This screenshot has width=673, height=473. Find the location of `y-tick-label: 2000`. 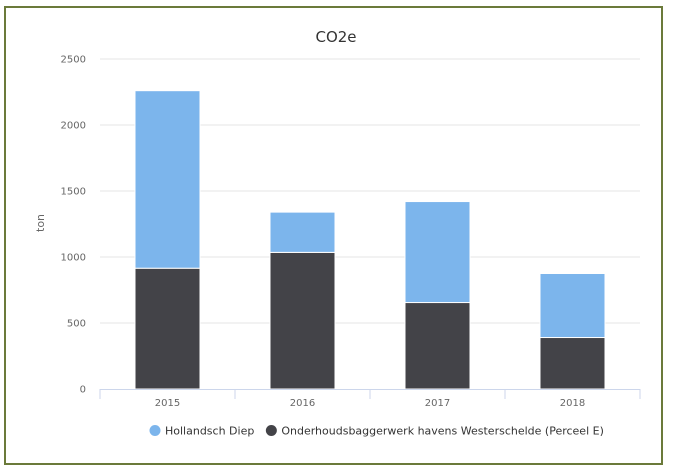

y-tick-label: 2000 is located at coordinates (73, 126).